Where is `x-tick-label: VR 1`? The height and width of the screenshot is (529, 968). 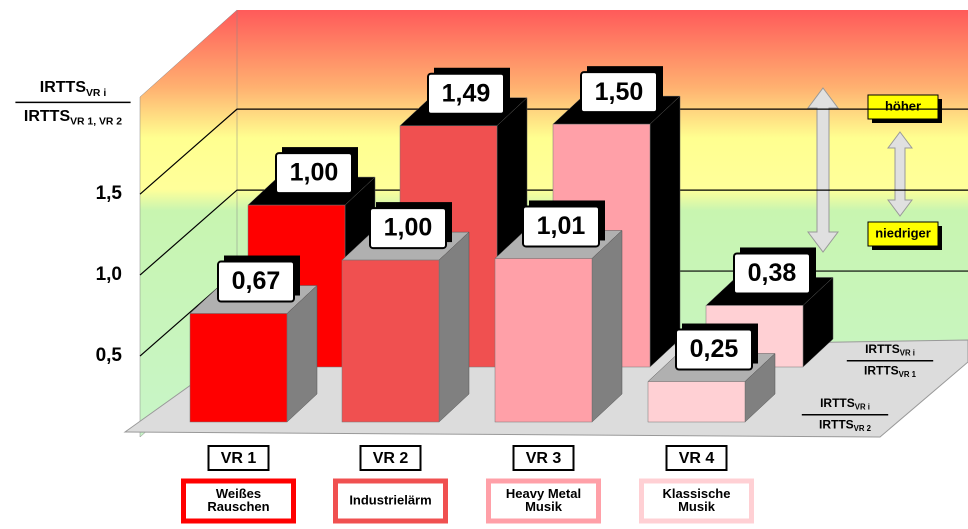 x-tick-label: VR 1 is located at coordinates (239, 458).